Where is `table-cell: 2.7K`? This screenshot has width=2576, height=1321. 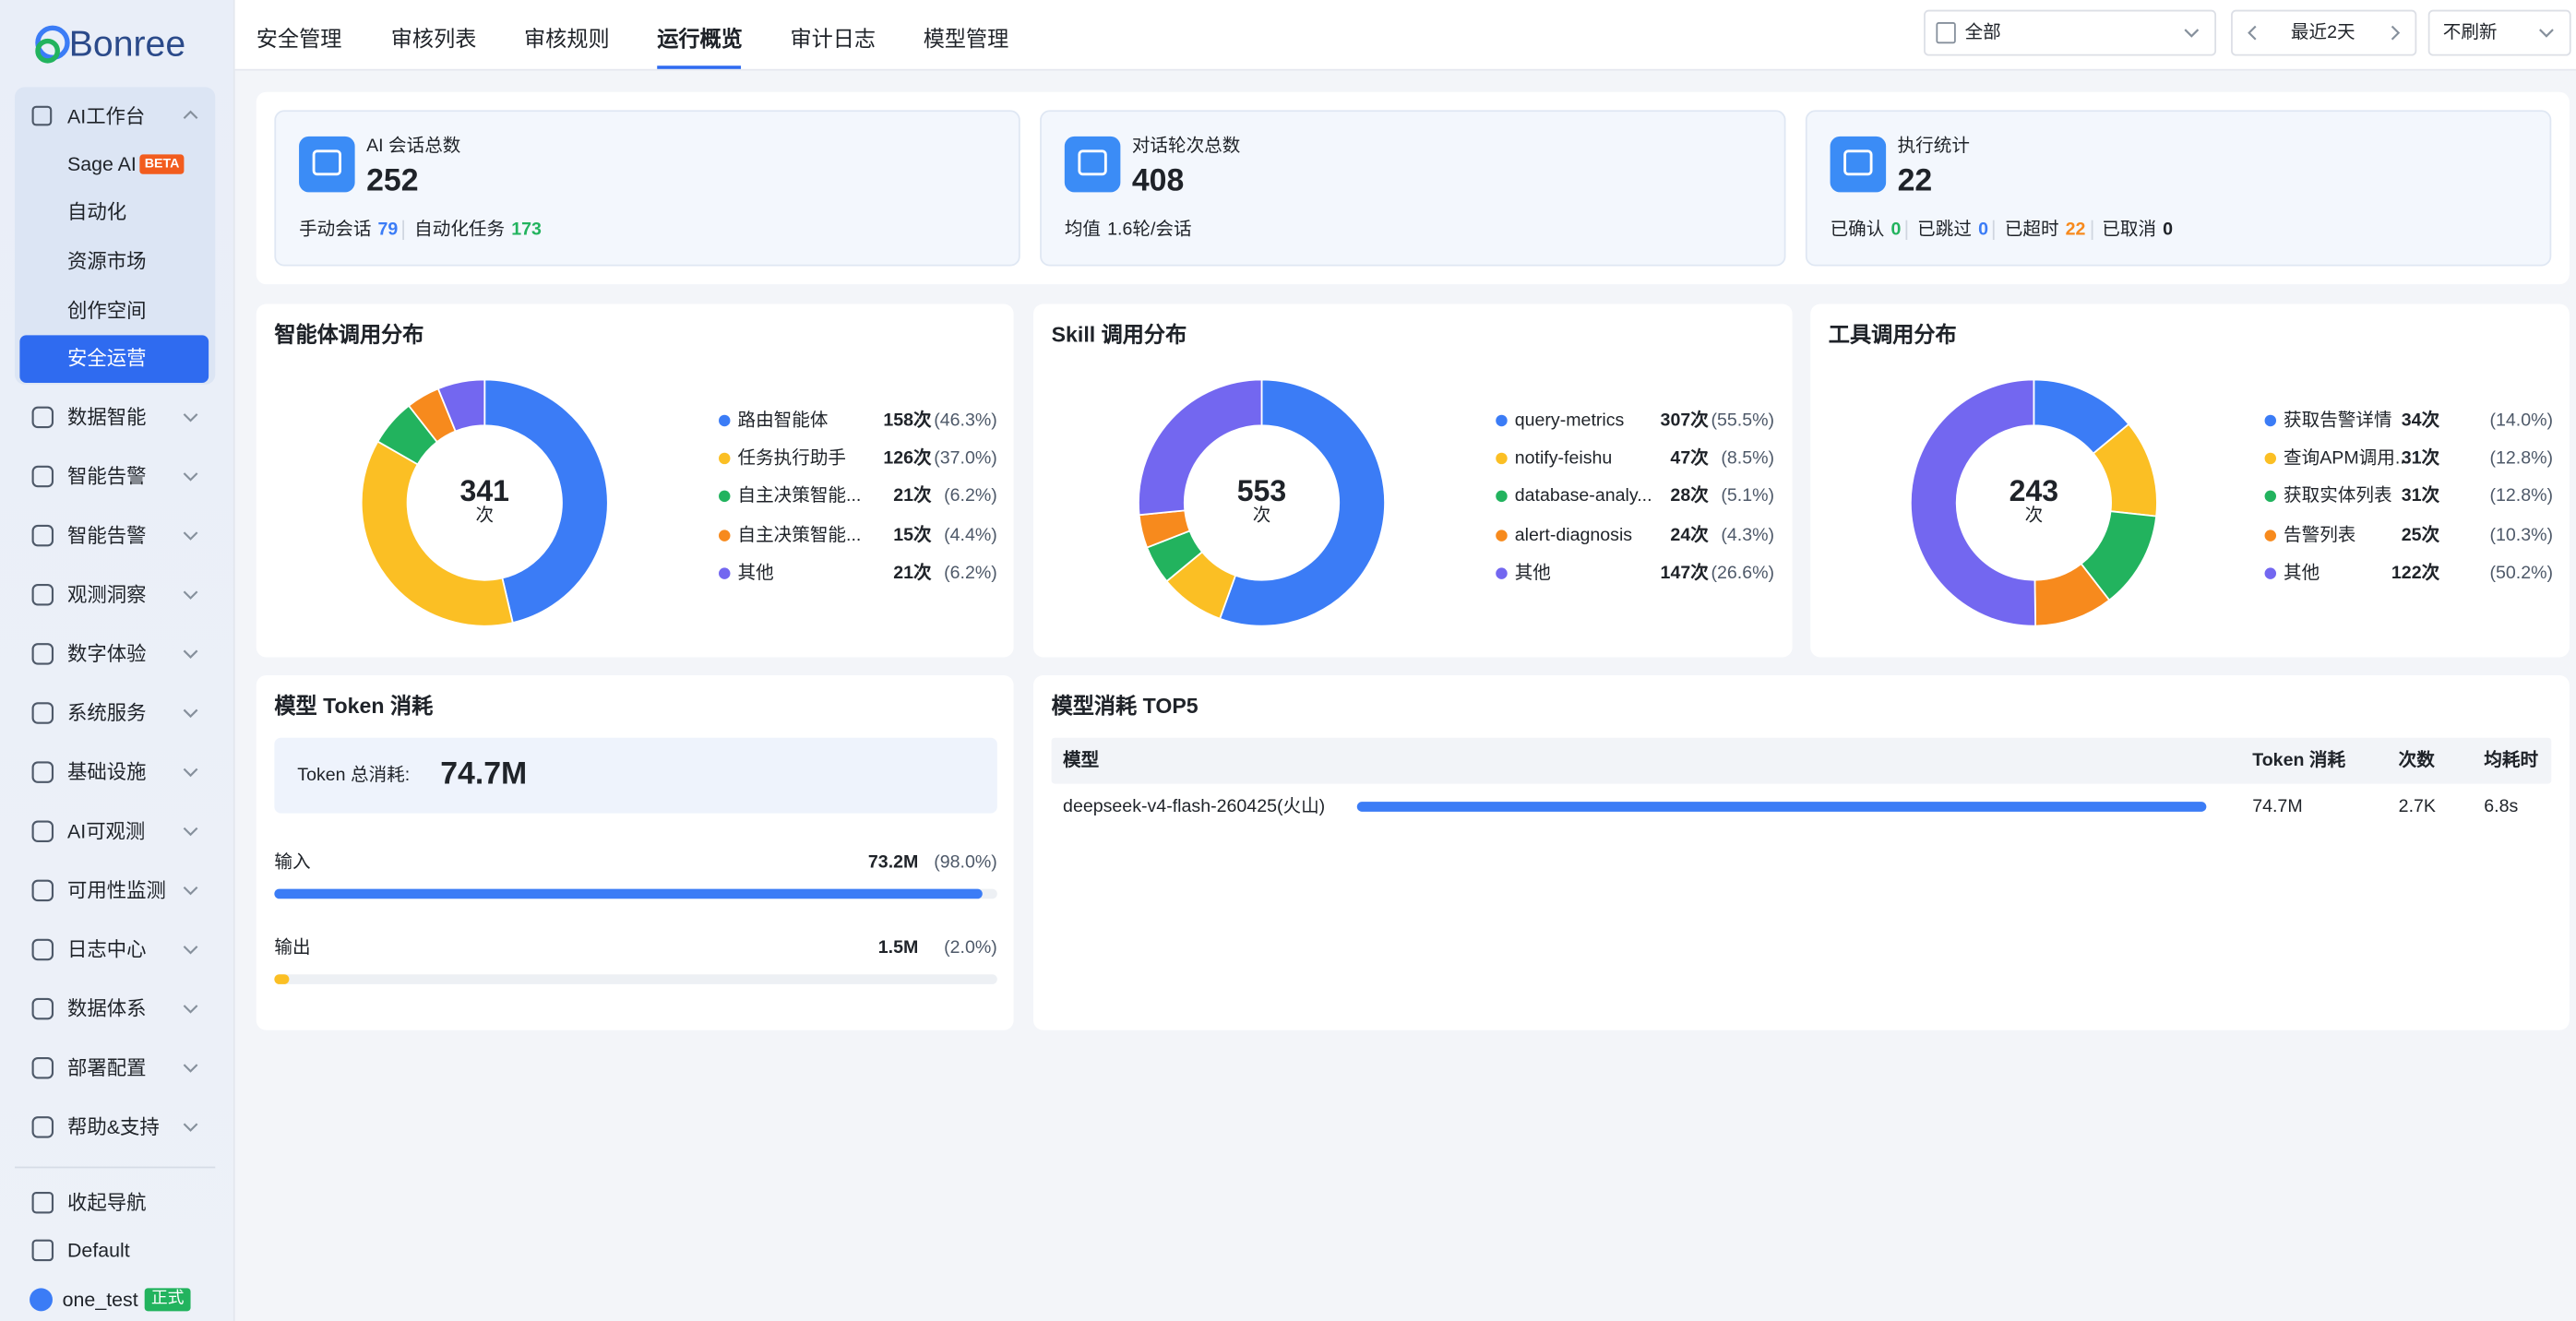 table-cell: 2.7K is located at coordinates (2417, 806).